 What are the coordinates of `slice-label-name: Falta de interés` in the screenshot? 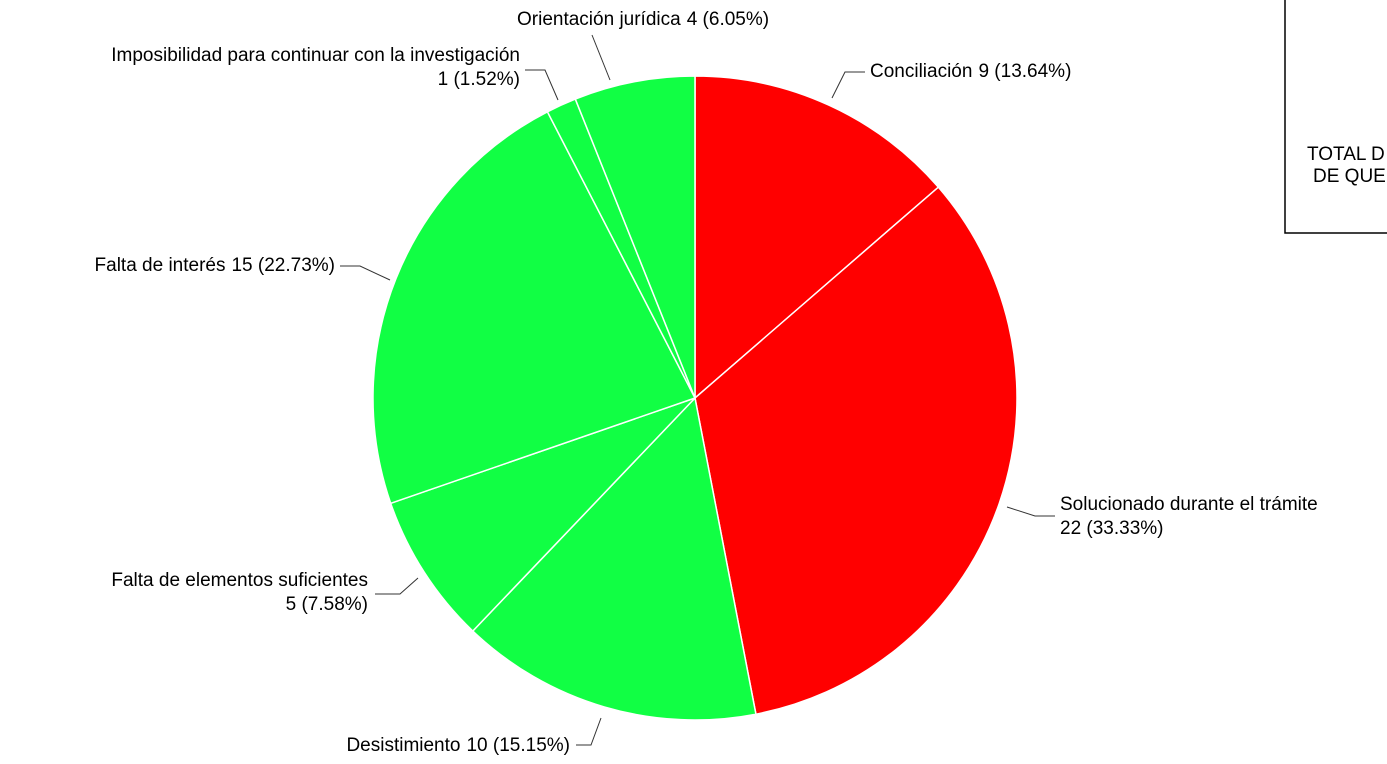 It's located at (160, 265).